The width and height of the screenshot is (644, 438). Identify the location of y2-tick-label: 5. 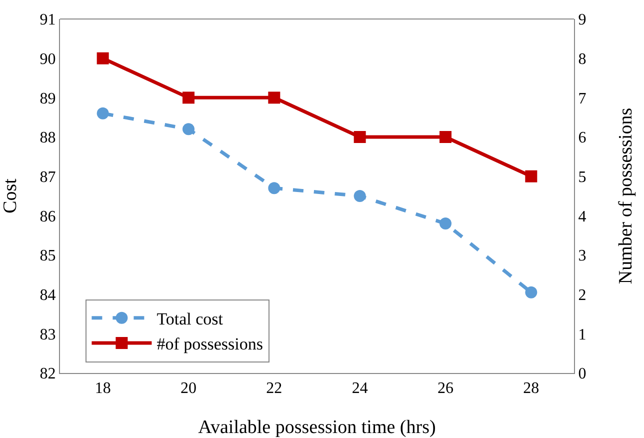
(582, 177).